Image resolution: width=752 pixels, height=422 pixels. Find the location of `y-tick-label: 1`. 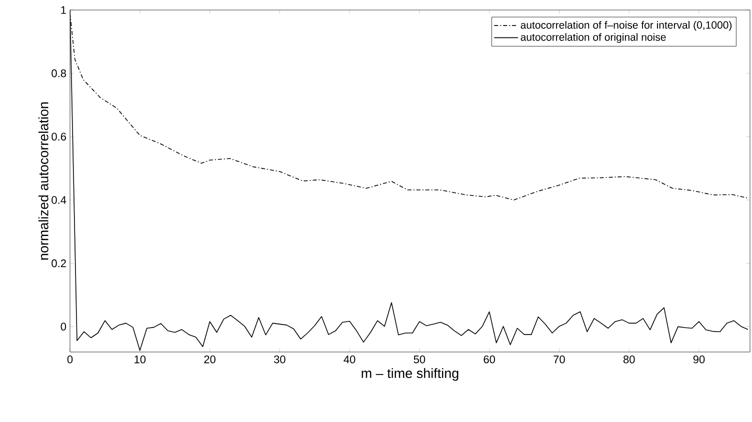

y-tick-label: 1 is located at coordinates (63, 10).